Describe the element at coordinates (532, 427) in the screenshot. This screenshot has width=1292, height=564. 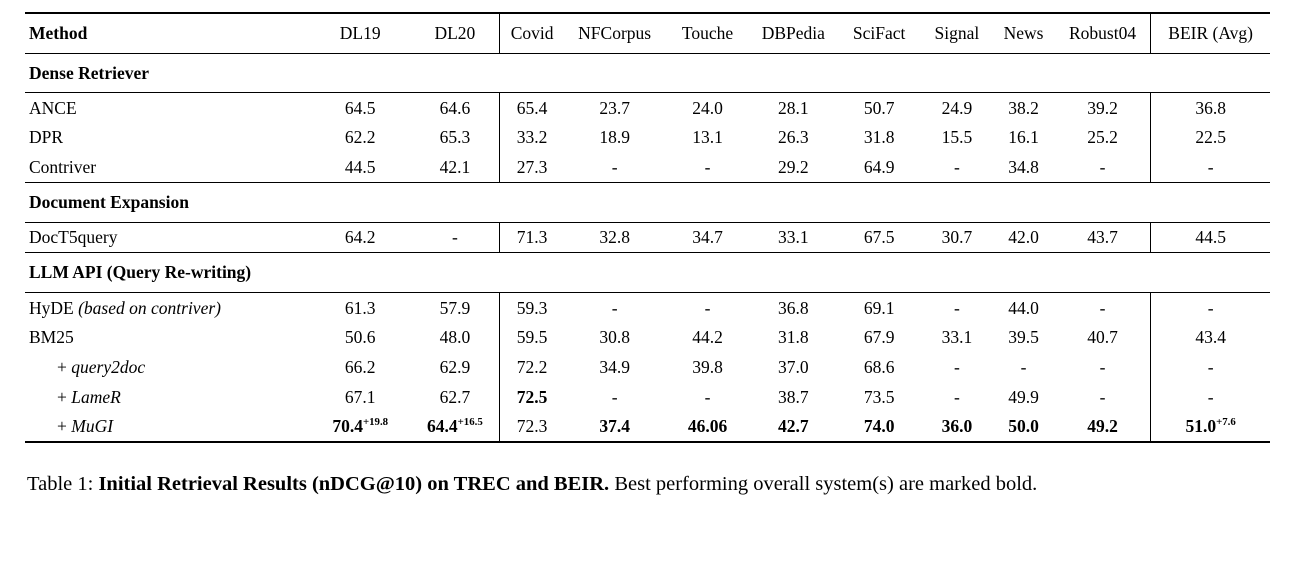
I see `value-cell: 72.3` at that location.